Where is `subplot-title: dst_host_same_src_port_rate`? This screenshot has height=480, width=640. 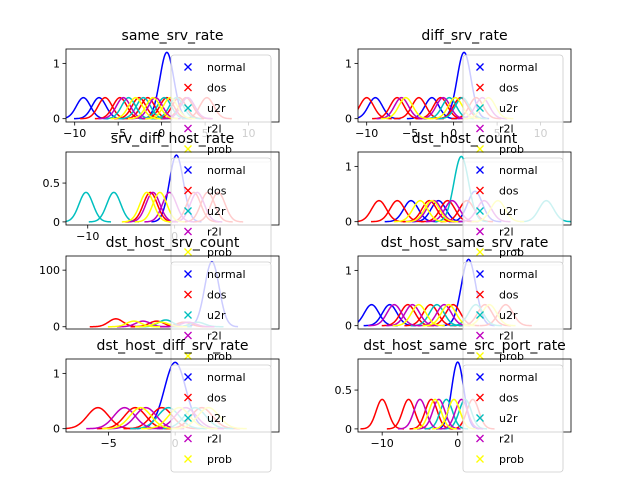 subplot-title: dst_host_same_src_port_rate is located at coordinates (464, 346).